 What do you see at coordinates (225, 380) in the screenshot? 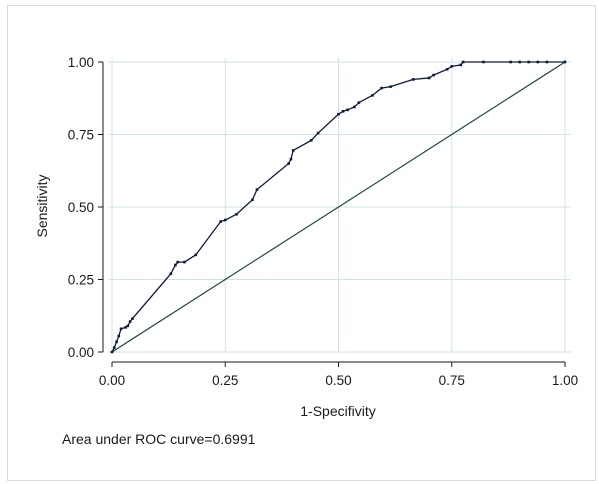
I see `x-tick-label: 0.25` at bounding box center [225, 380].